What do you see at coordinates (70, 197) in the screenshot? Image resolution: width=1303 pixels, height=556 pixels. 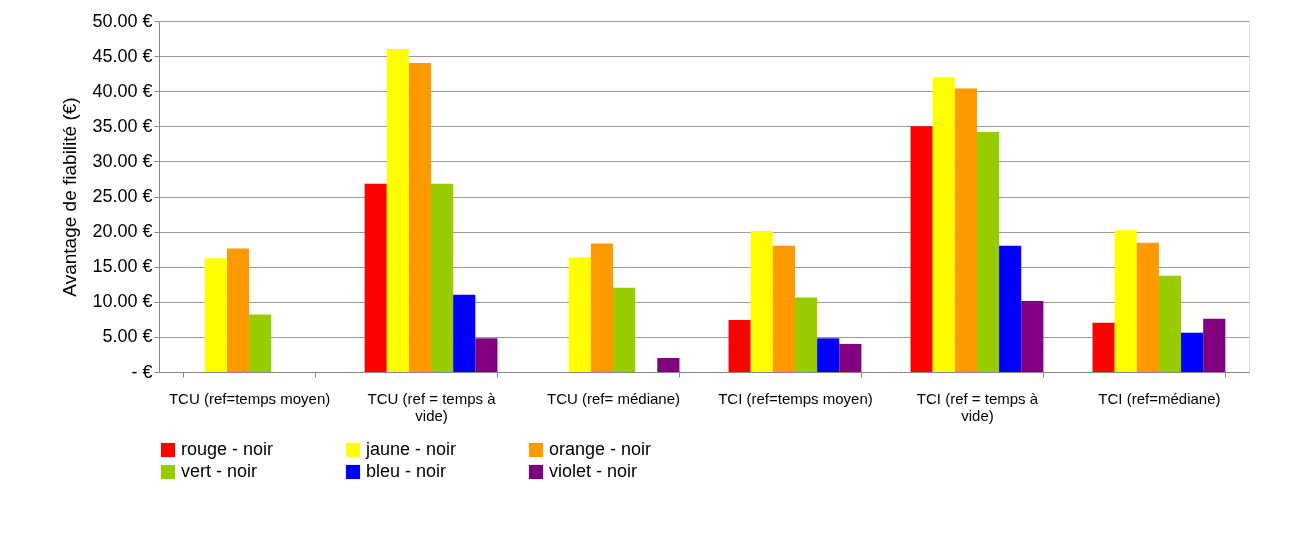 I see `y-axis-title: Avantage de fiabilité (€)` at bounding box center [70, 197].